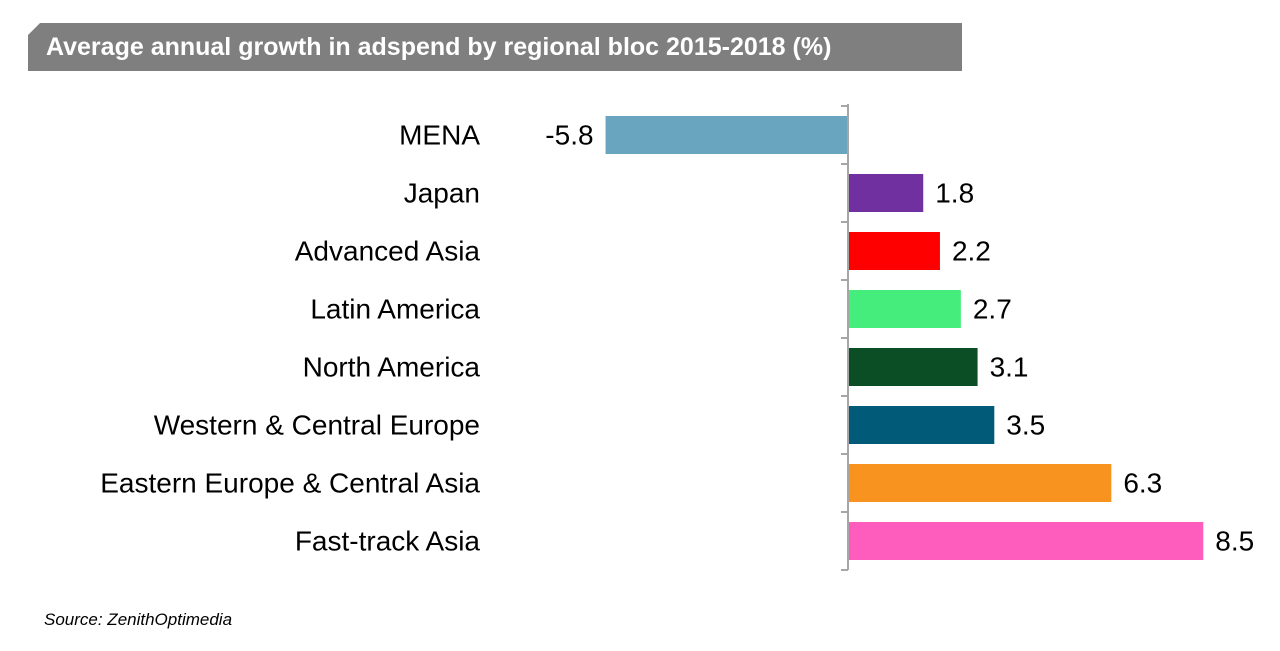 Image resolution: width=1280 pixels, height=651 pixels. Describe the element at coordinates (395, 309) in the screenshot. I see `category-label: Latin America` at that location.